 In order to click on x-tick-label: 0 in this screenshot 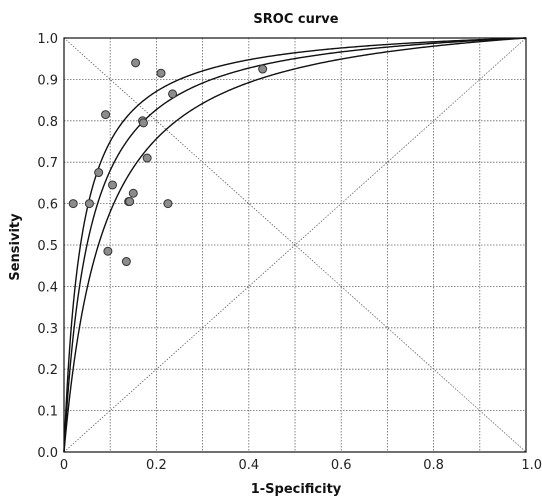, I will do `click(64, 465)`.